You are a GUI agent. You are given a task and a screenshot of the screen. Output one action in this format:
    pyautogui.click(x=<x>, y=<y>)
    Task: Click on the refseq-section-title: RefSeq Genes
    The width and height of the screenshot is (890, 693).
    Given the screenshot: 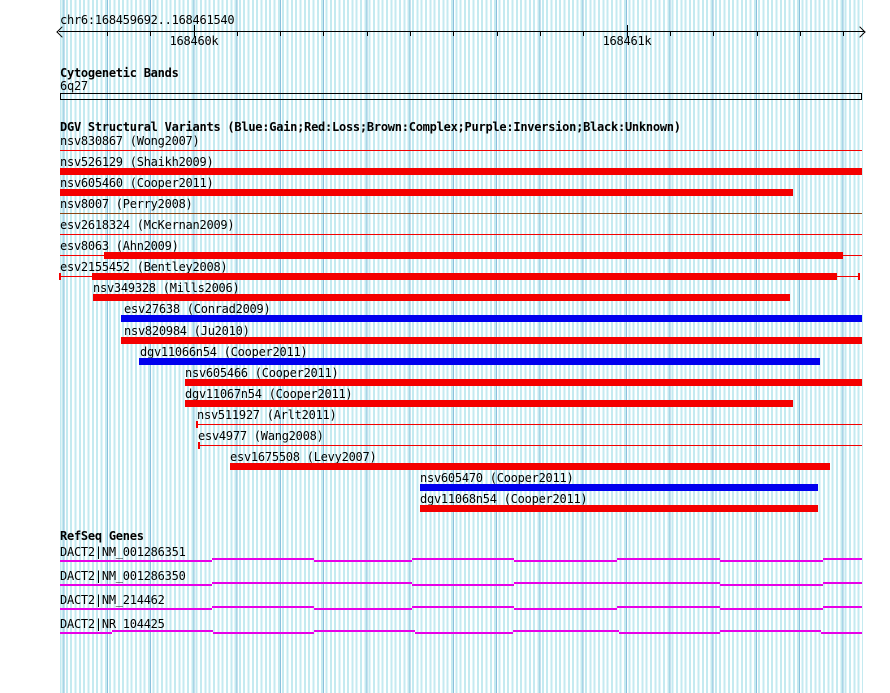 What is the action you would take?
    pyautogui.click(x=102, y=536)
    